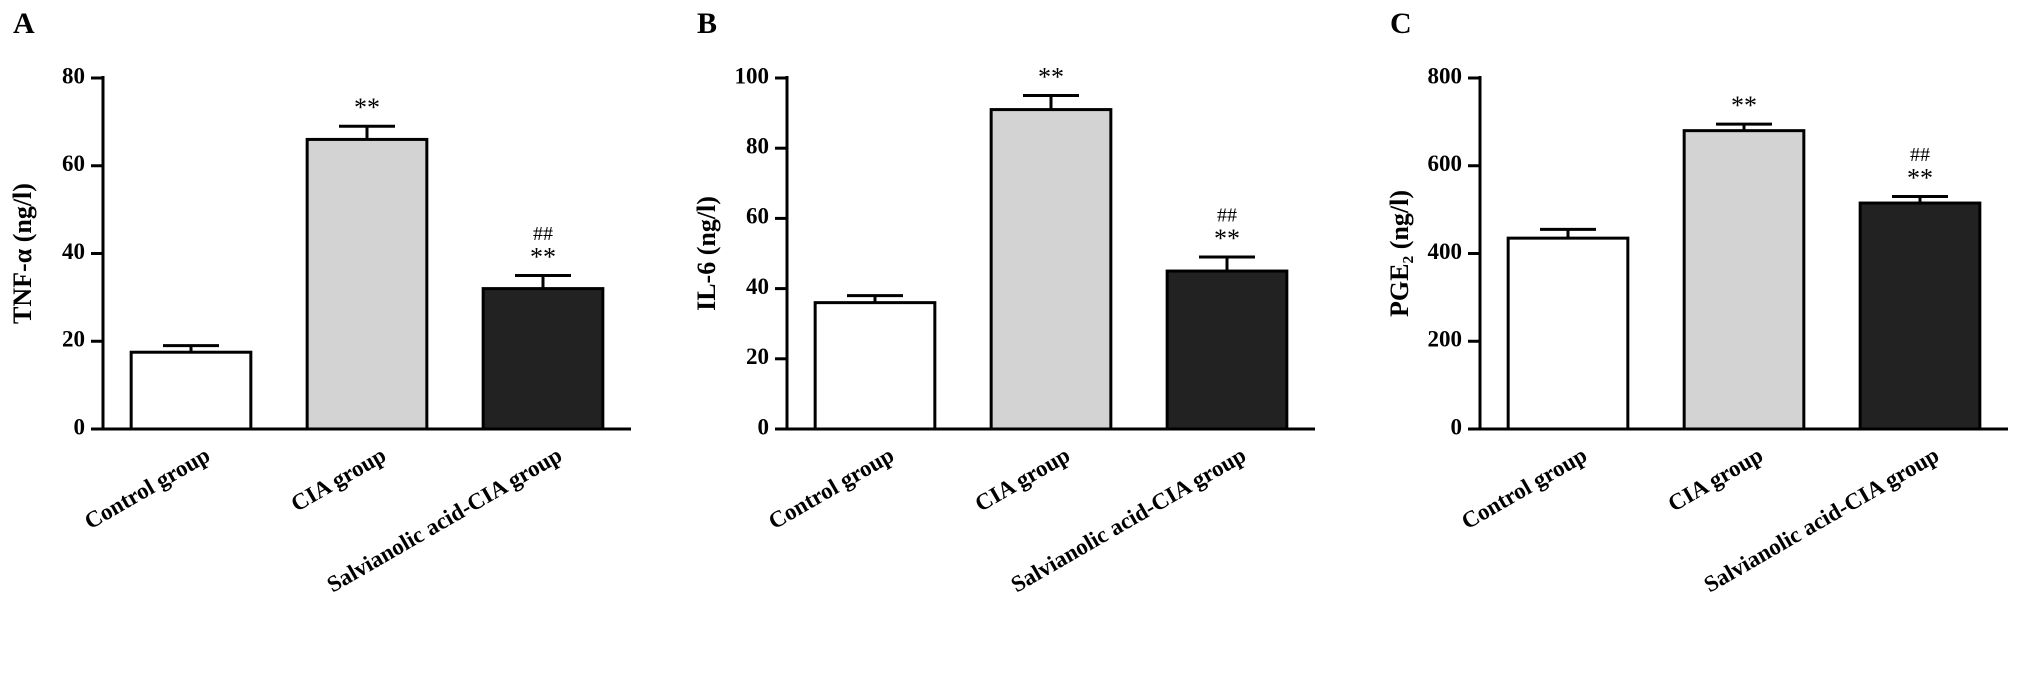 The image size is (2031, 680). What do you see at coordinates (1445, 75) in the screenshot?
I see `y-tick-label: 800` at bounding box center [1445, 75].